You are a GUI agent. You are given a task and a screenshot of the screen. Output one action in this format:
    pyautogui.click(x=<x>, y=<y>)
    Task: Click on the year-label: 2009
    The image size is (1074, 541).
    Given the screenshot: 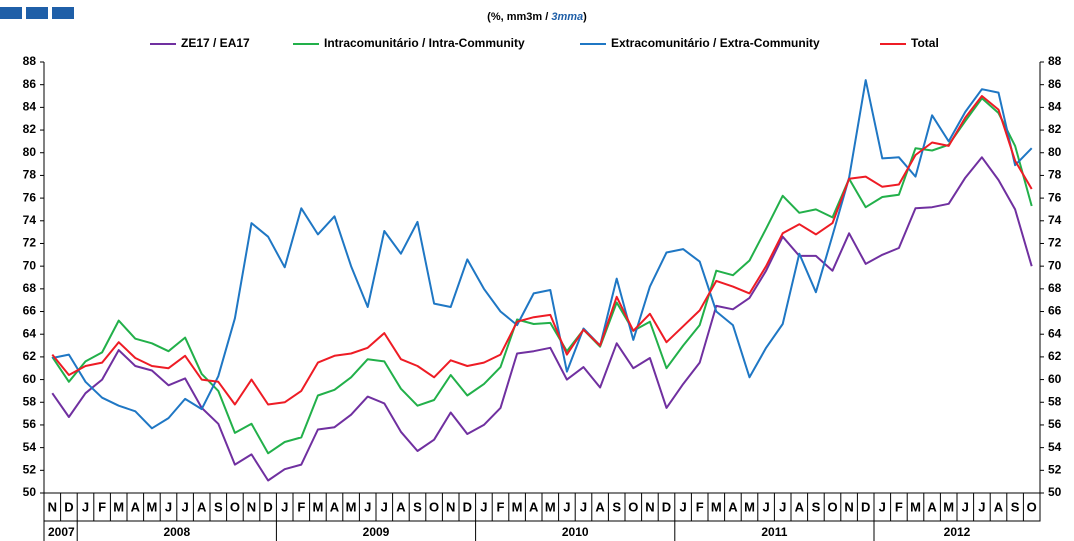 What is the action you would take?
    pyautogui.click(x=376, y=532)
    